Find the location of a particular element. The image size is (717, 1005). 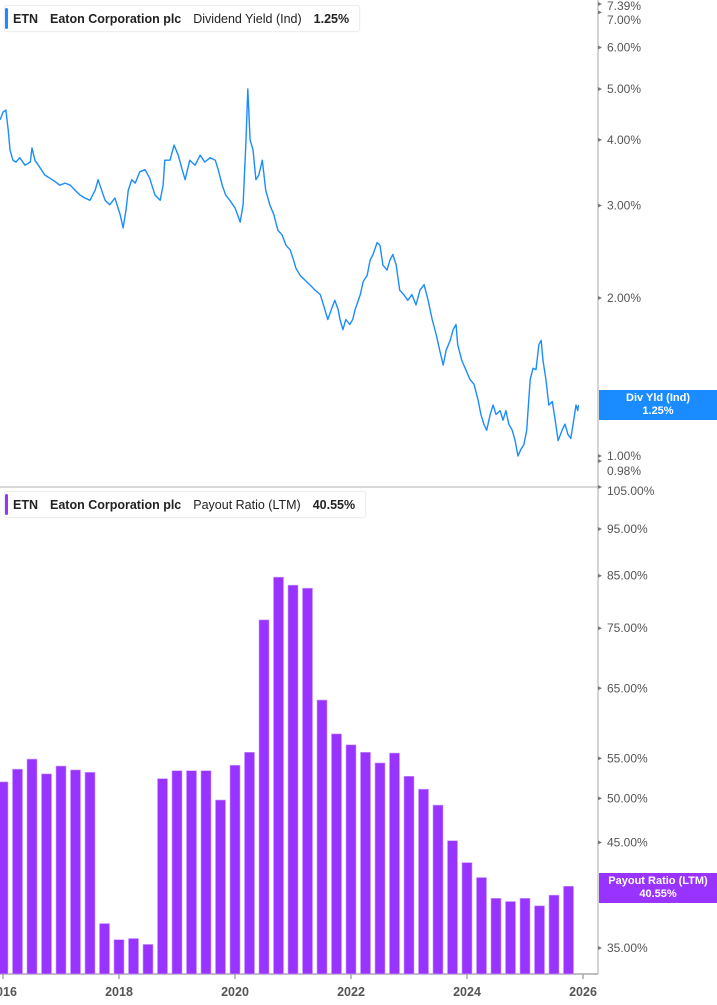

y-tick-label: 7.00% is located at coordinates (624, 20).